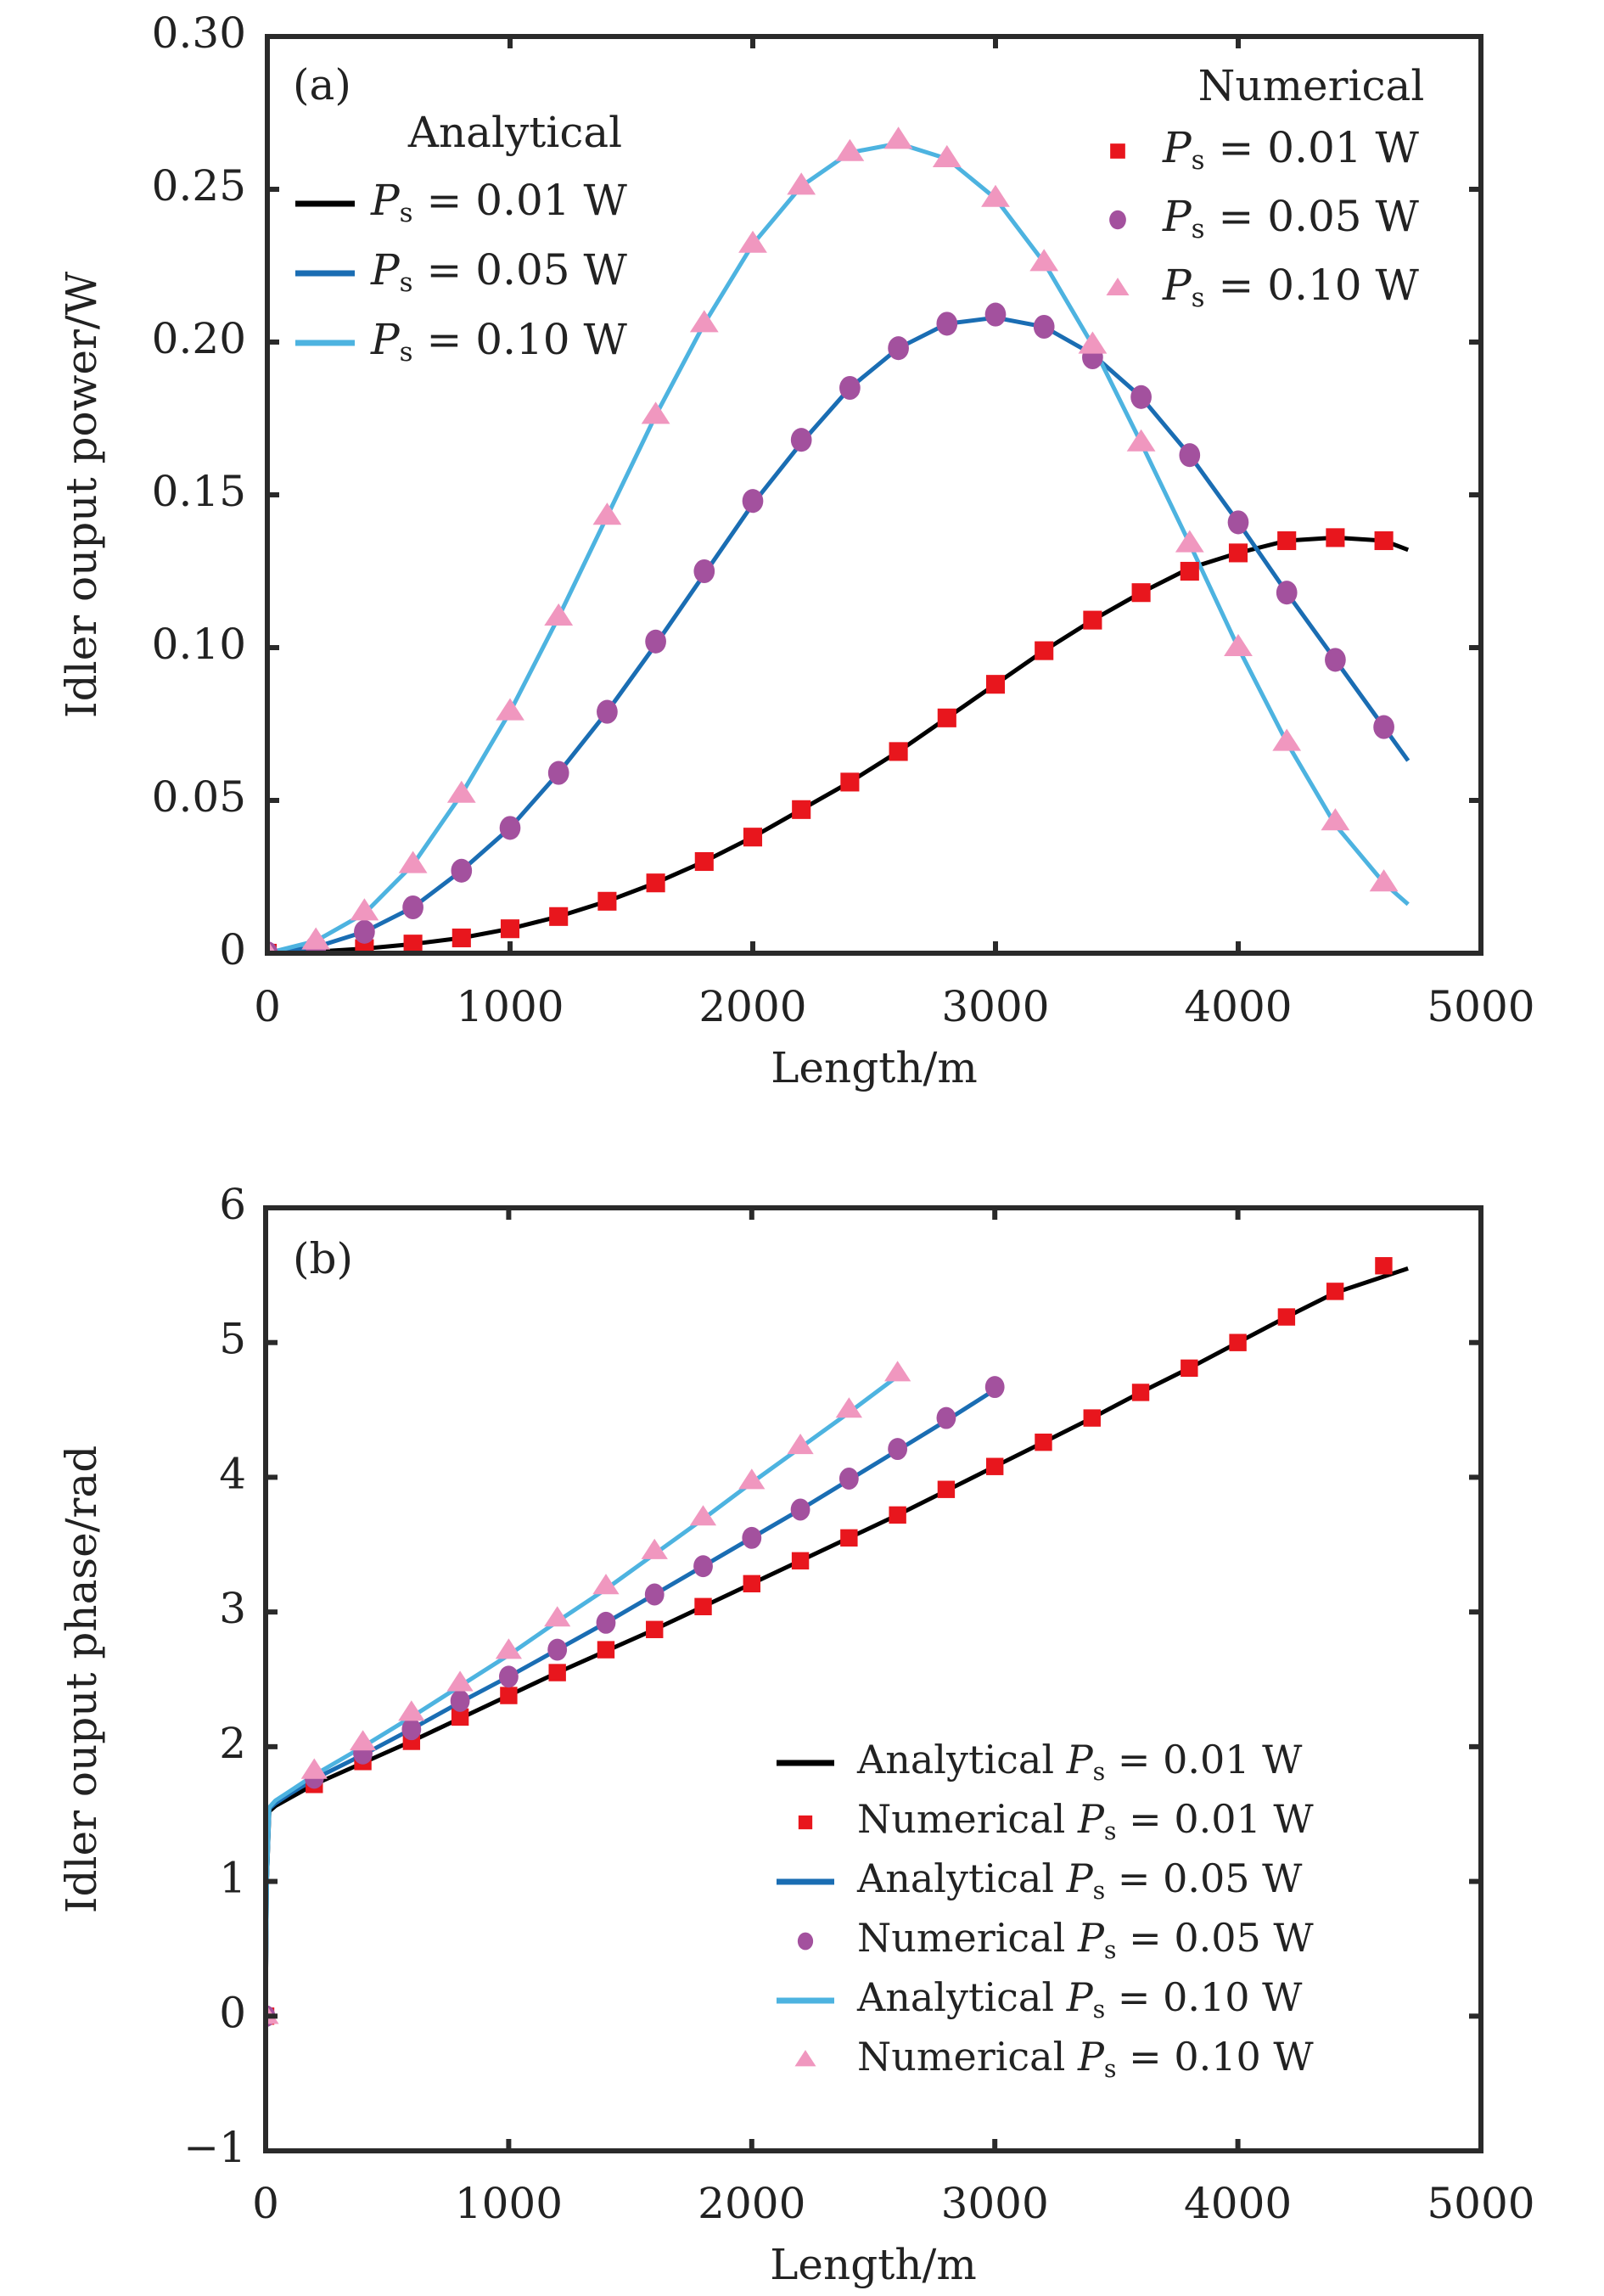 Image resolution: width=1604 pixels, height=2296 pixels. I want to click on y-tick-label: 0.20, so click(199, 338).